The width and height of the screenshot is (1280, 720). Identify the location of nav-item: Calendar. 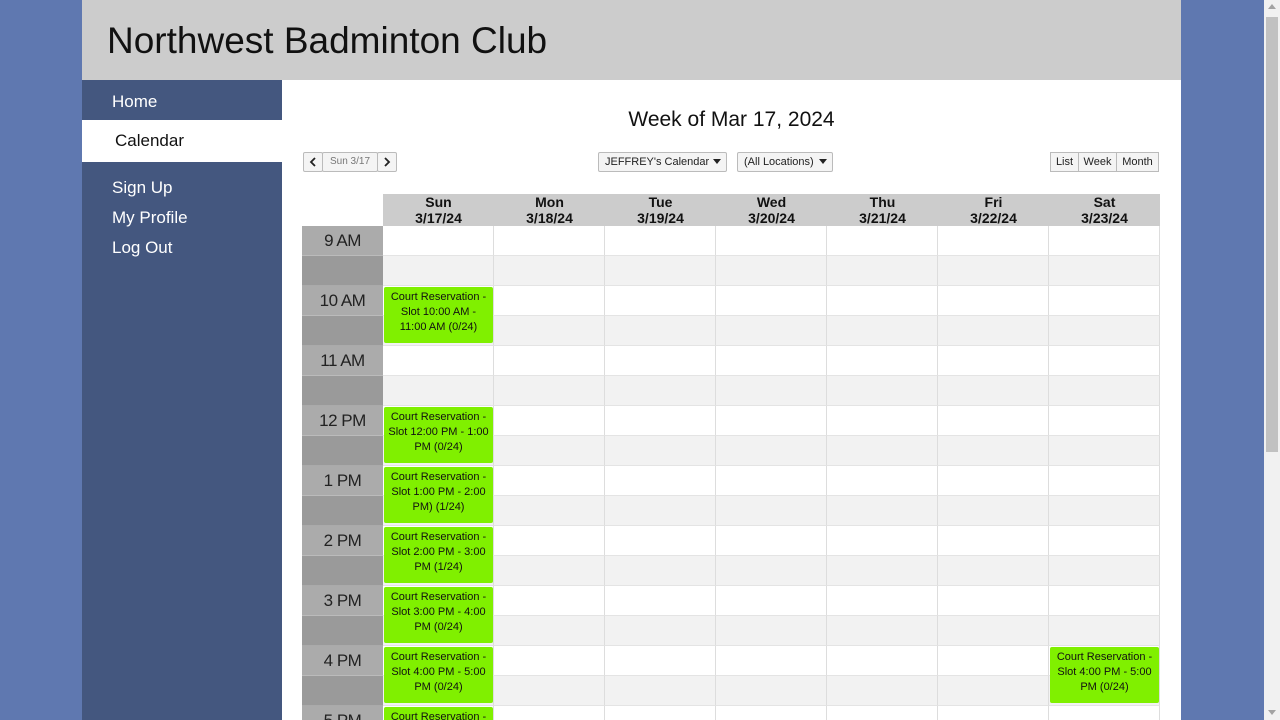
(182, 141).